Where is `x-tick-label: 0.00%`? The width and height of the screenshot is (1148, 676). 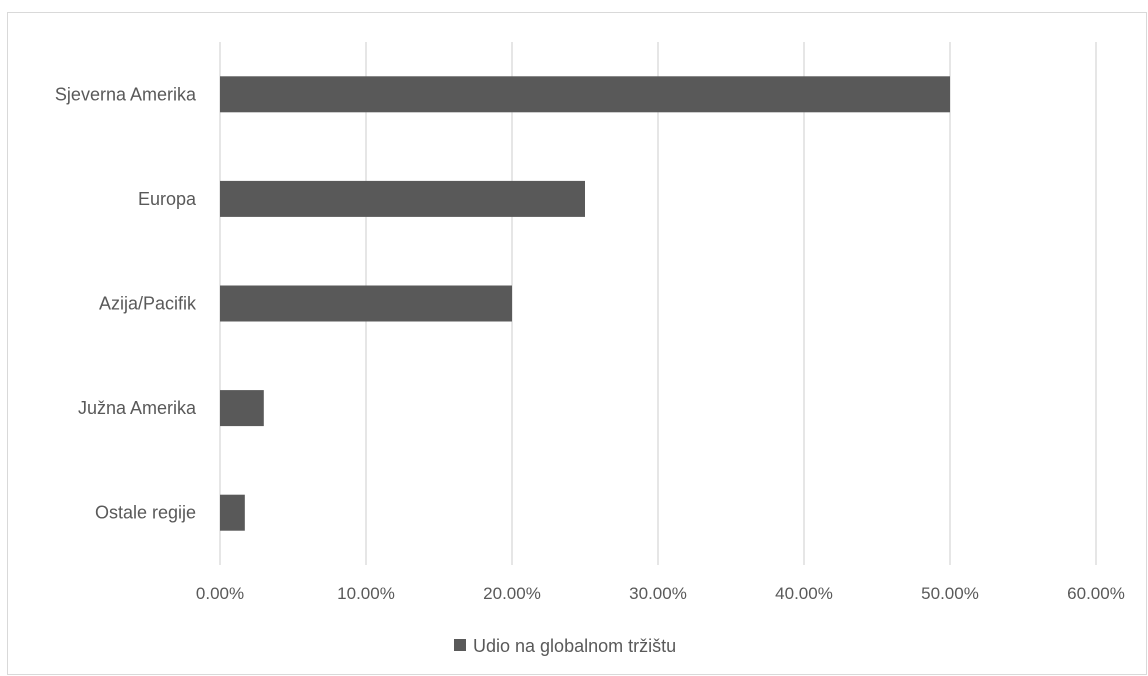 x-tick-label: 0.00% is located at coordinates (220, 593).